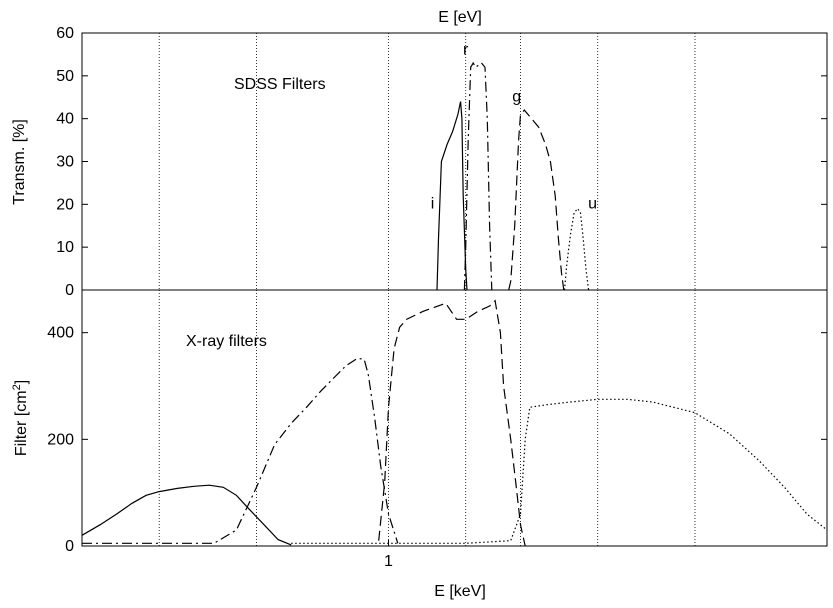 The width and height of the screenshot is (833, 608). I want to click on top-series-label-g: g, so click(516, 97).